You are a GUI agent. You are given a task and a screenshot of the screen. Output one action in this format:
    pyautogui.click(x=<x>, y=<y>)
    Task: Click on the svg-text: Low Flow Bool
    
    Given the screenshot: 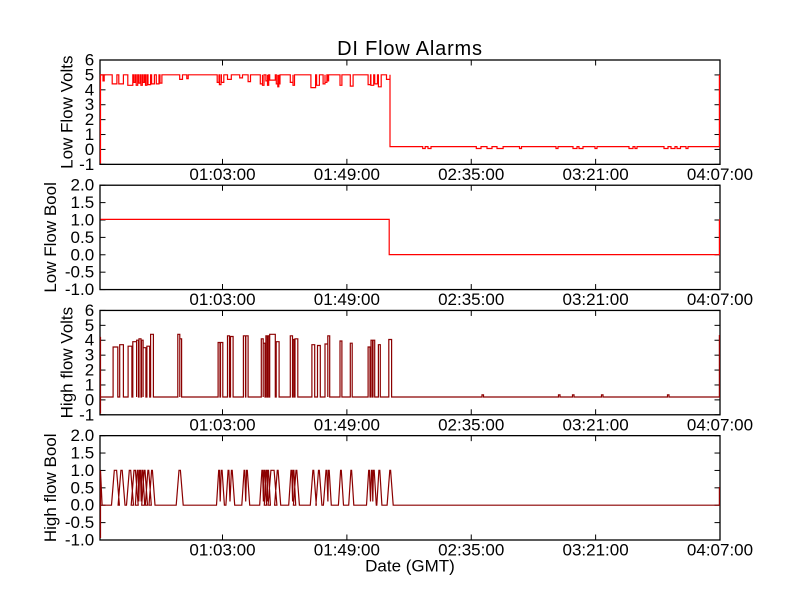 What is the action you would take?
    pyautogui.click(x=50, y=237)
    